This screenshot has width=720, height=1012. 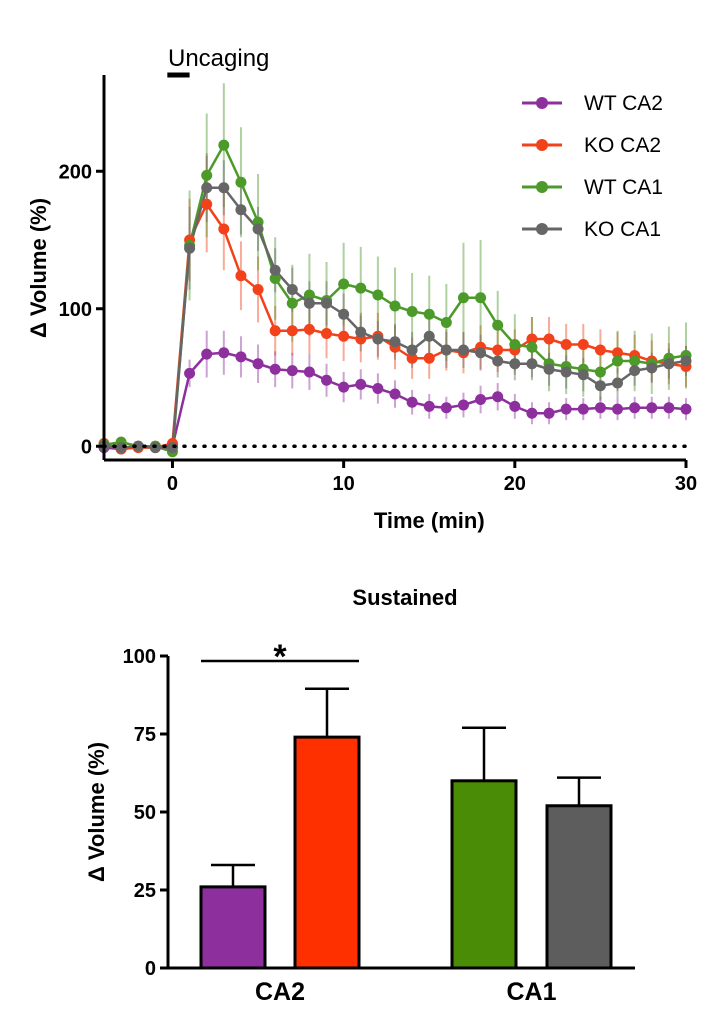 What do you see at coordinates (542, 229) in the screenshot?
I see `ko-ca1-legend-marker` at bounding box center [542, 229].